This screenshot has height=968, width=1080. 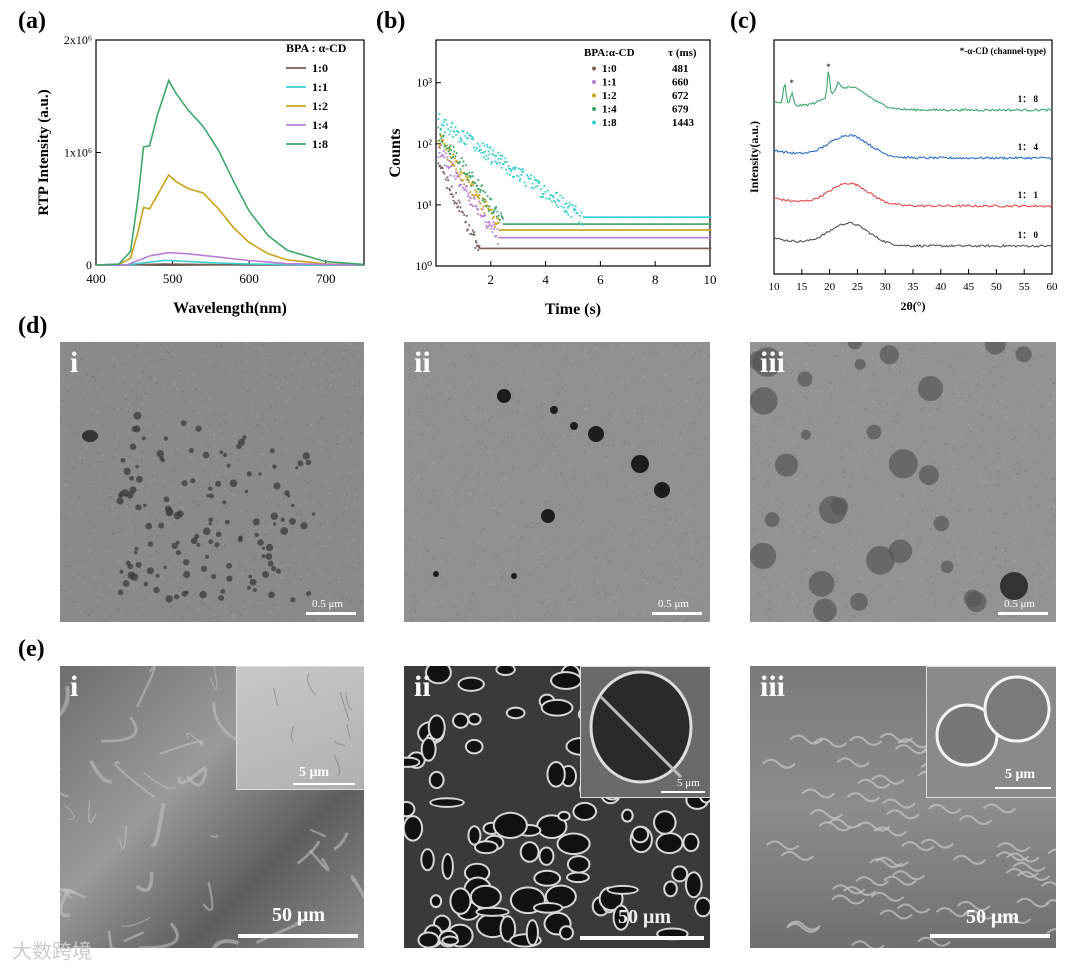 What do you see at coordinates (395, 153) in the screenshot?
I see `chart-b-ylabel: Counts` at bounding box center [395, 153].